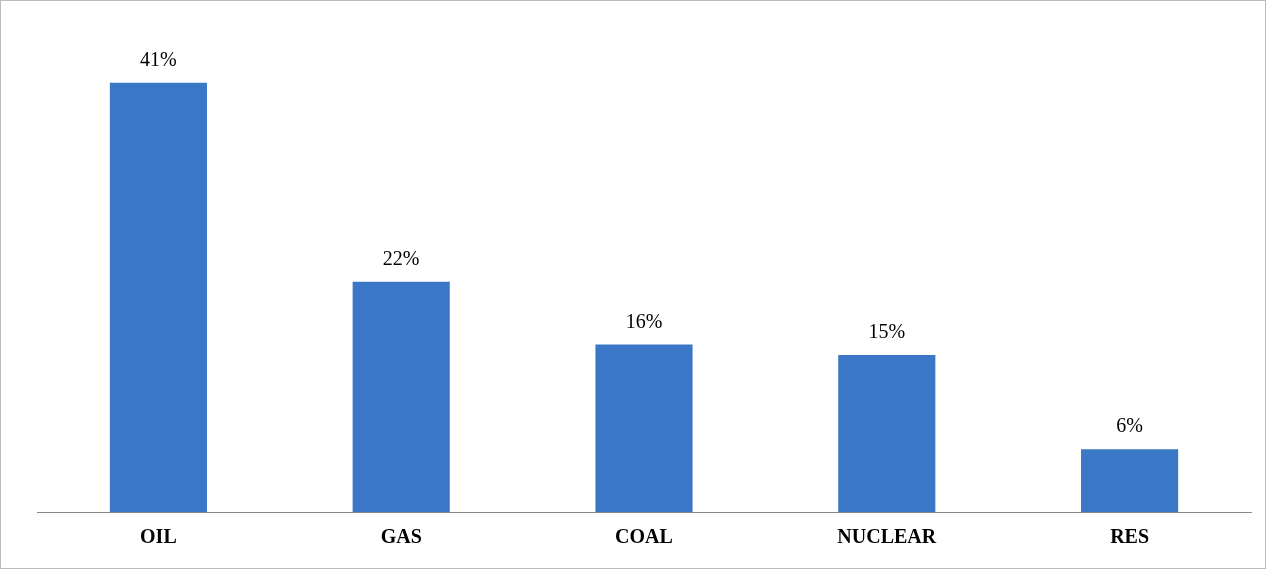 This screenshot has height=569, width=1266. Describe the element at coordinates (401, 257) in the screenshot. I see `data-label: 22%` at that location.